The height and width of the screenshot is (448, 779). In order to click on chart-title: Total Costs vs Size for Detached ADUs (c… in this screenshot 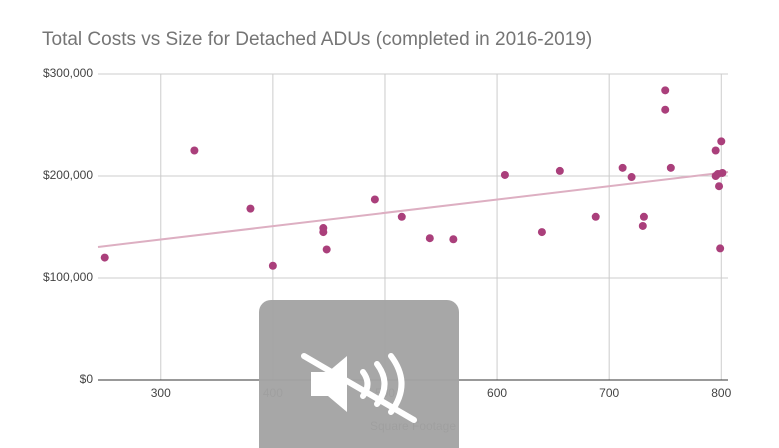, I will do `click(317, 39)`.